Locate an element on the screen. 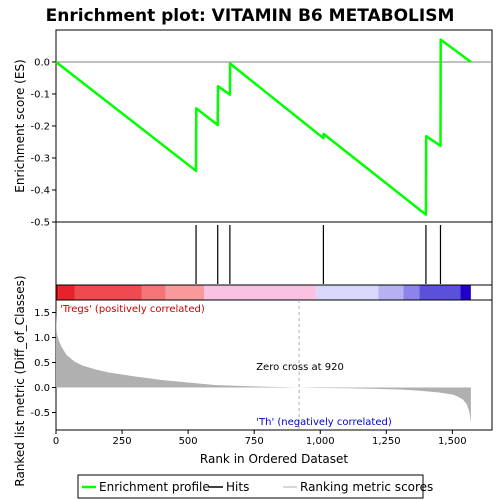 Image resolution: width=500 pixels, height=500 pixels. legend-enrichment-label: Enrichment profile is located at coordinates (154, 487).